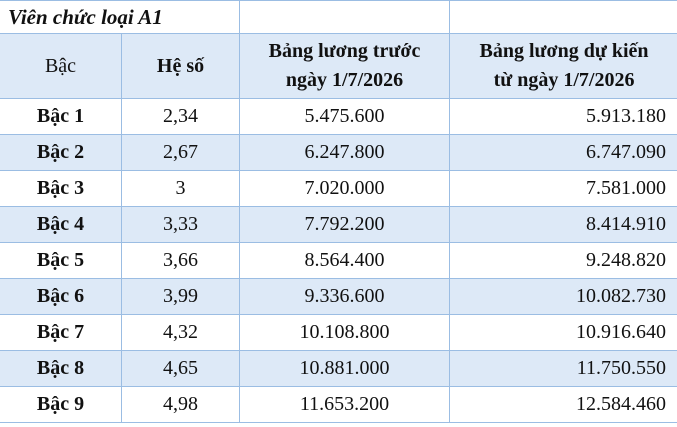 The image size is (677, 427). Describe the element at coordinates (61, 66) in the screenshot. I see `header-bac: Bậc` at that location.